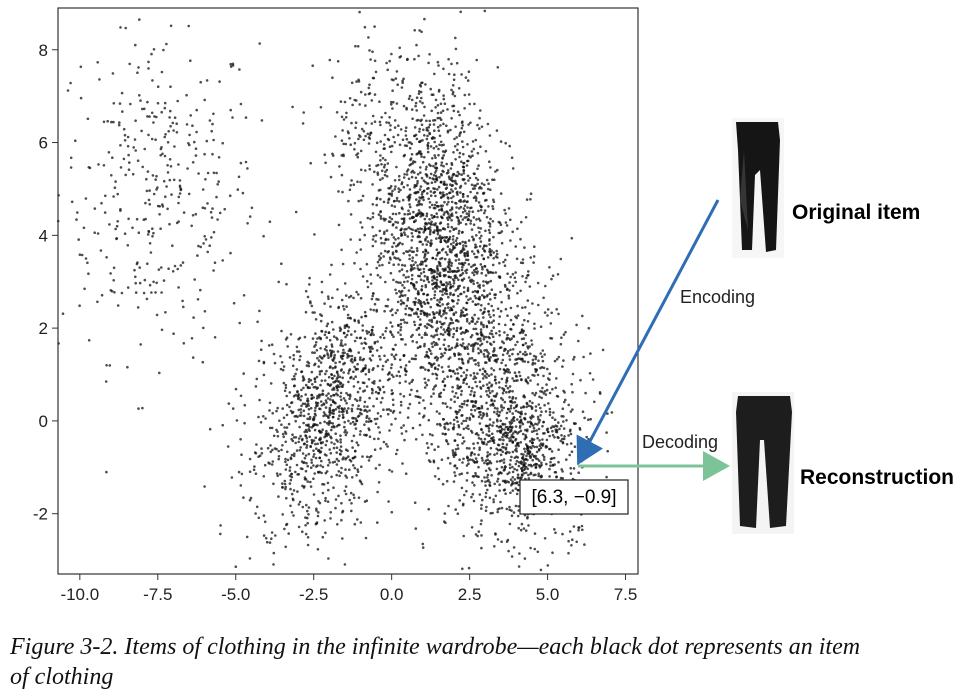 The width and height of the screenshot is (972, 700). I want to click on reconstruction-label: Reconstruction, so click(877, 477).